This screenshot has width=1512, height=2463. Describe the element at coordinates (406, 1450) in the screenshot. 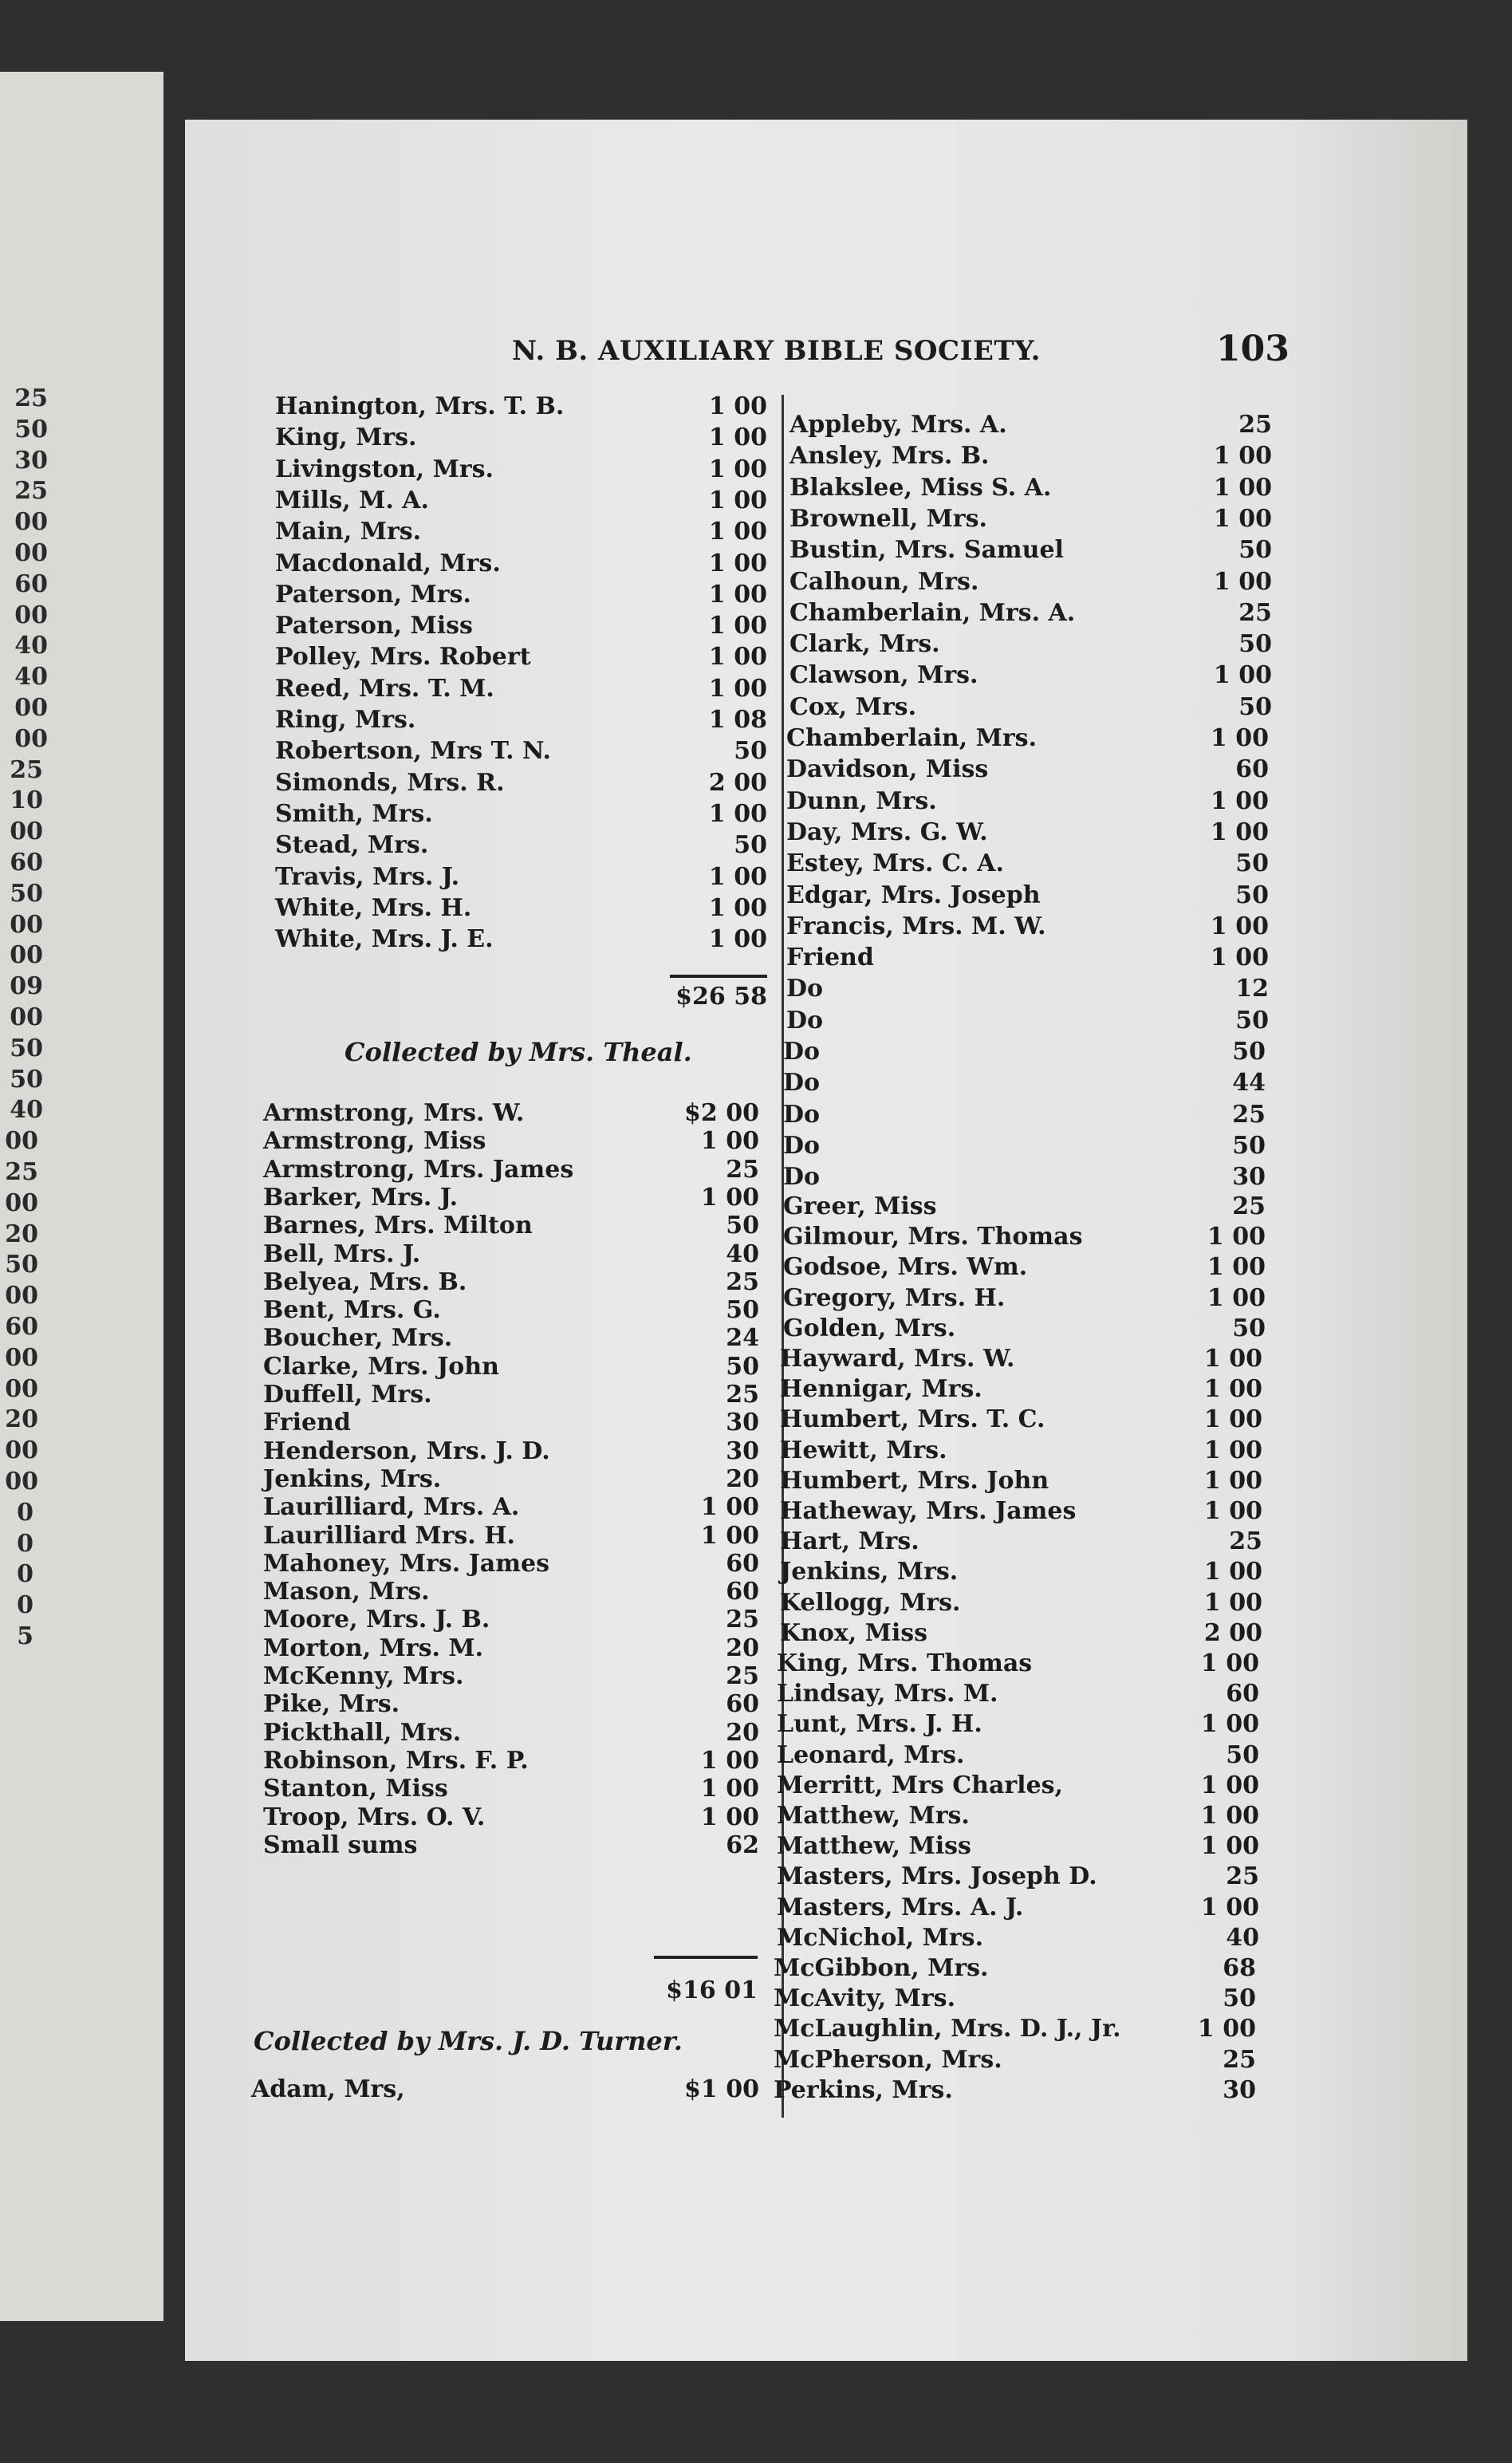

I see `contributor-name: Henderson, Mrs. J. D.` at that location.